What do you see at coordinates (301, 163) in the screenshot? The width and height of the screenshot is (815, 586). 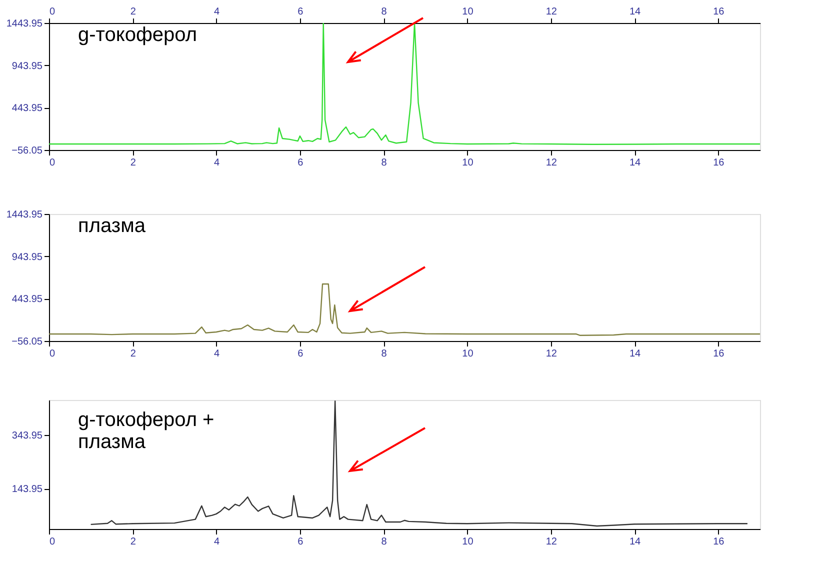 I see `x2-tick-label: 6` at bounding box center [301, 163].